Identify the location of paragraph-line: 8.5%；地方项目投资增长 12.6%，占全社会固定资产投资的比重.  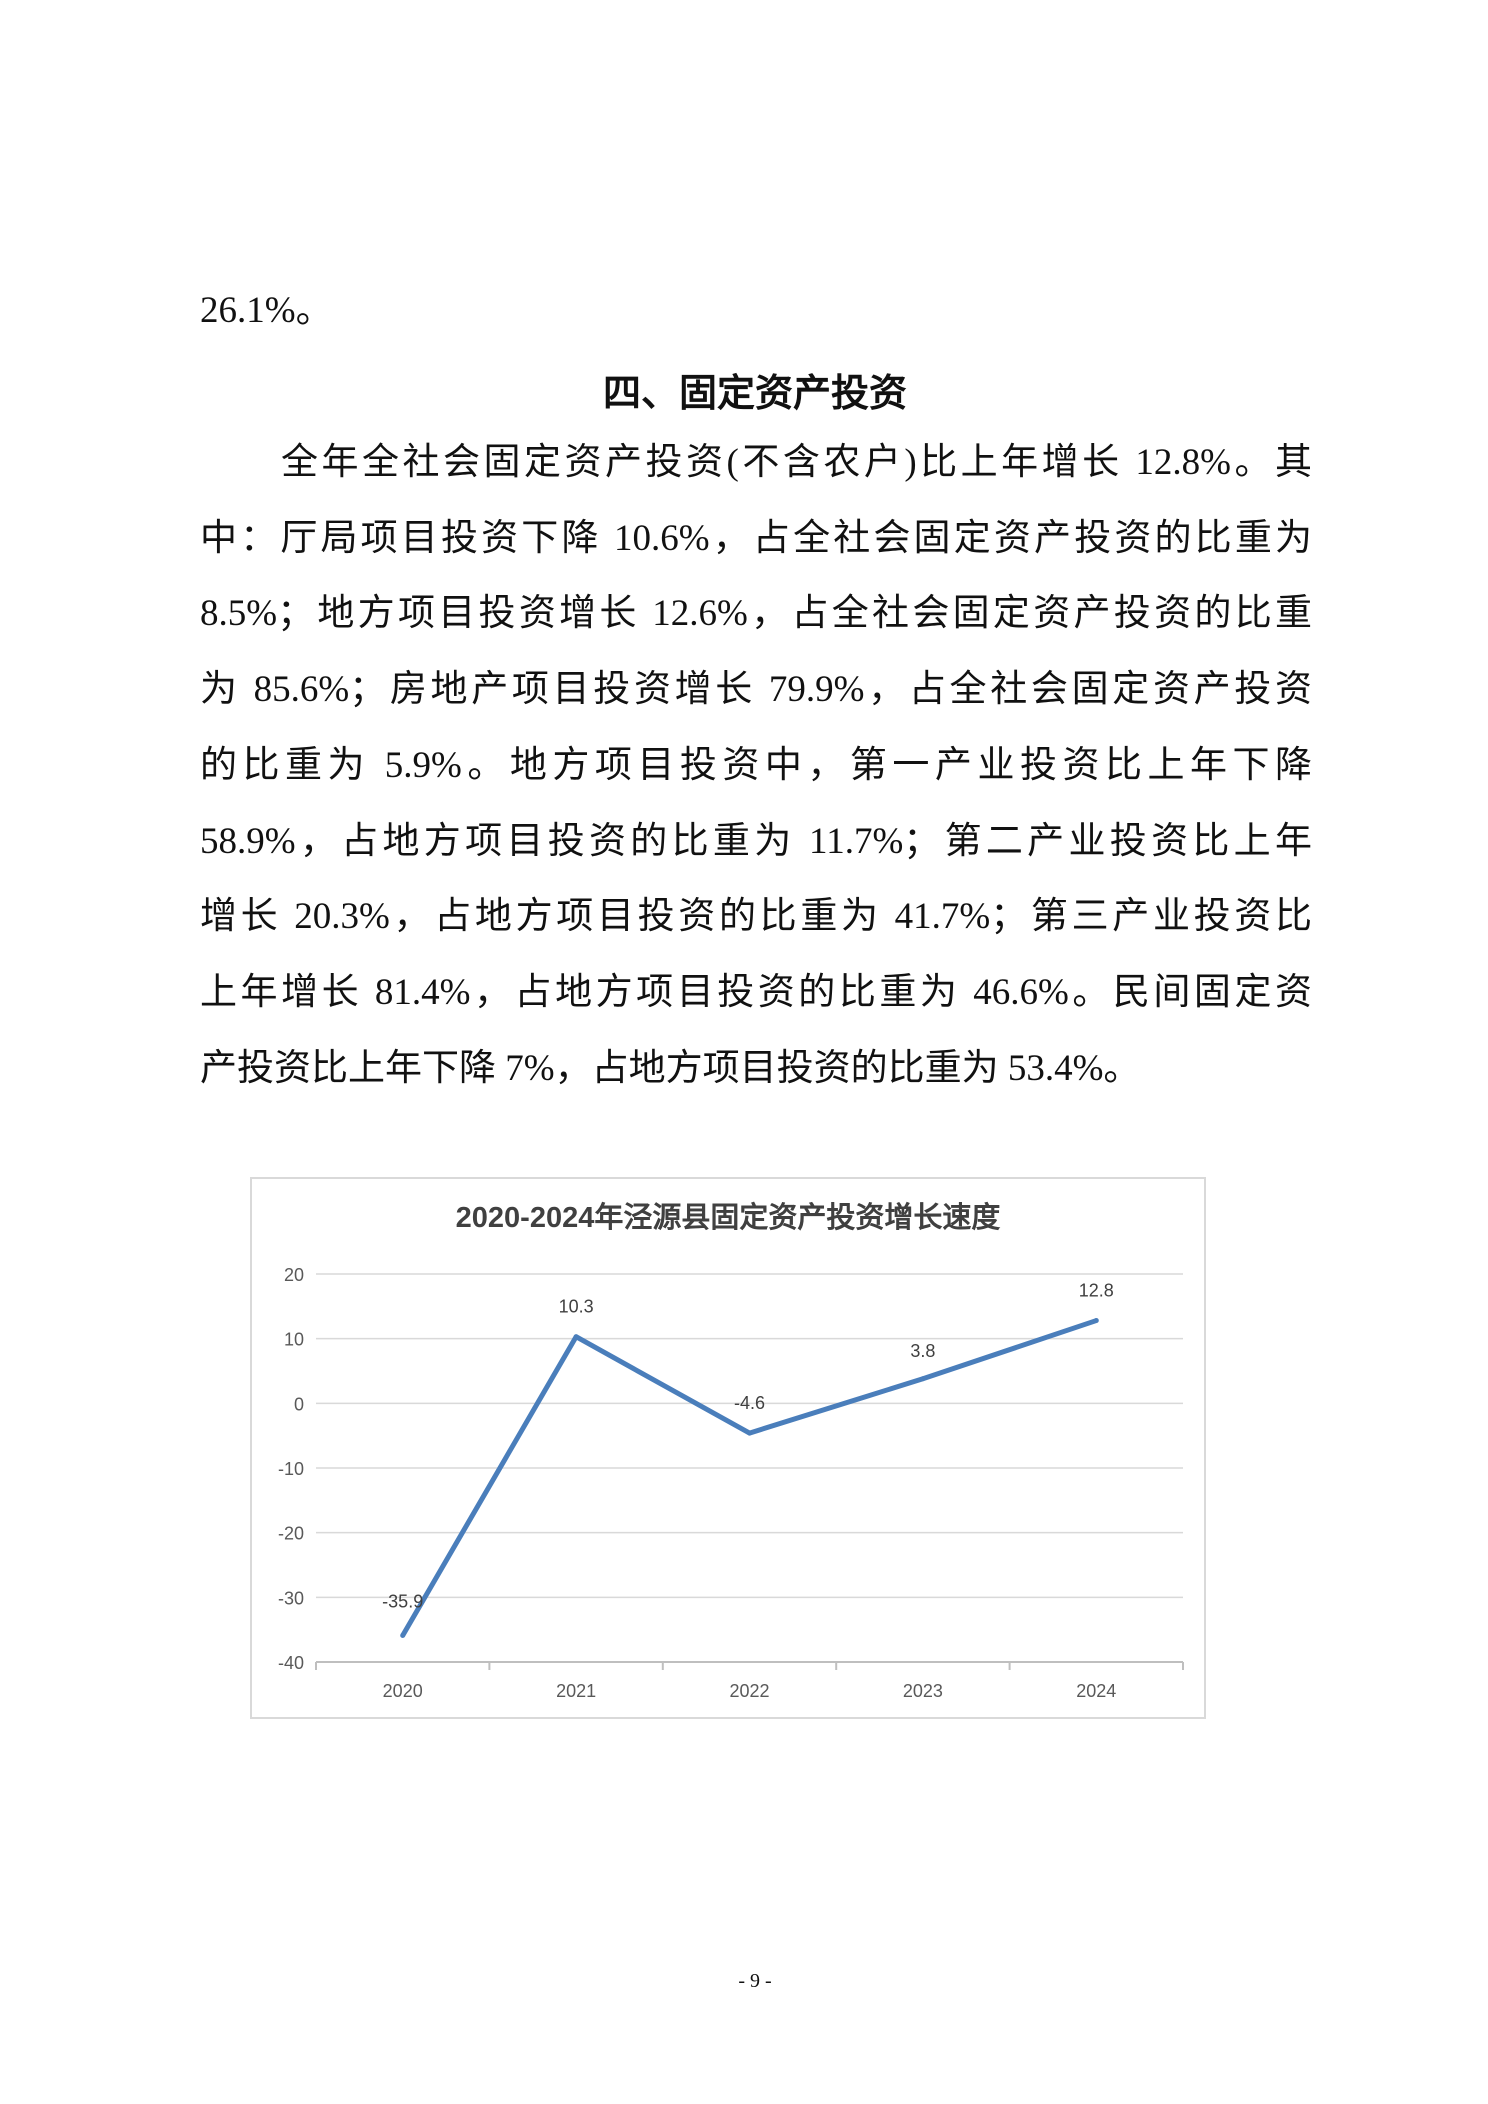
(756, 614).